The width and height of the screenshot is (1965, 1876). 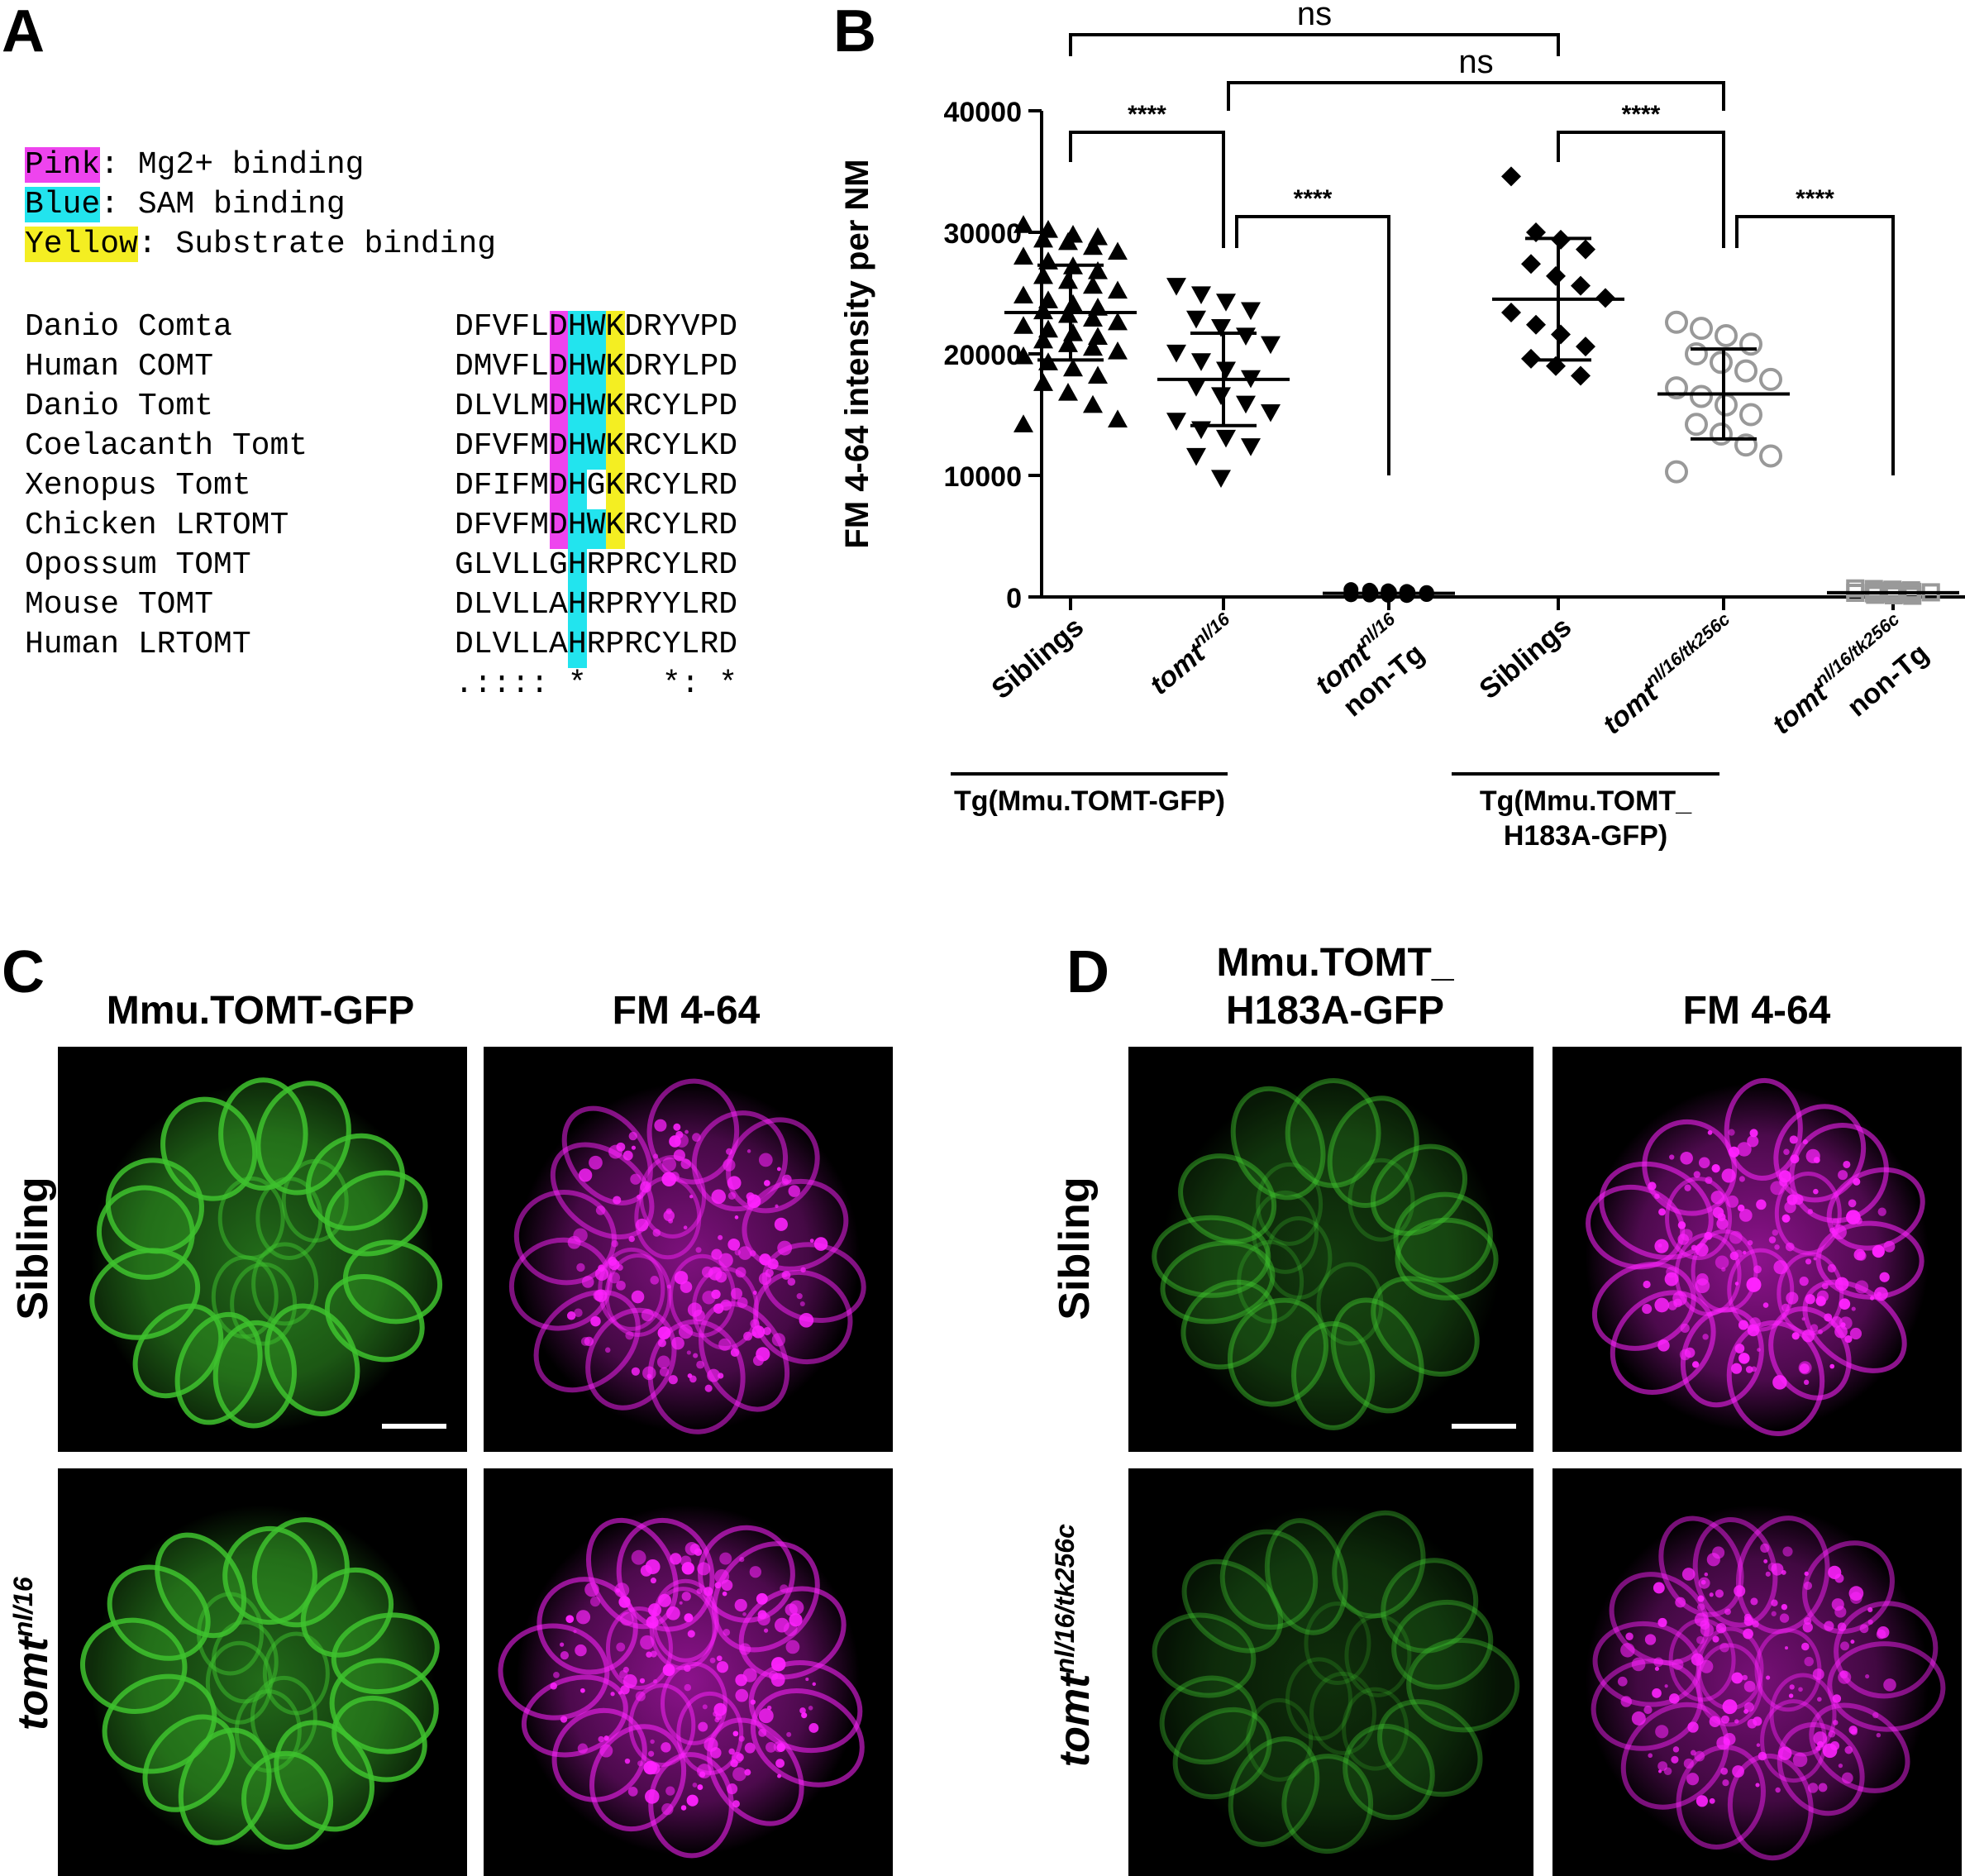 What do you see at coordinates (138, 565) in the screenshot?
I see `species-name: Opossum TOMT` at bounding box center [138, 565].